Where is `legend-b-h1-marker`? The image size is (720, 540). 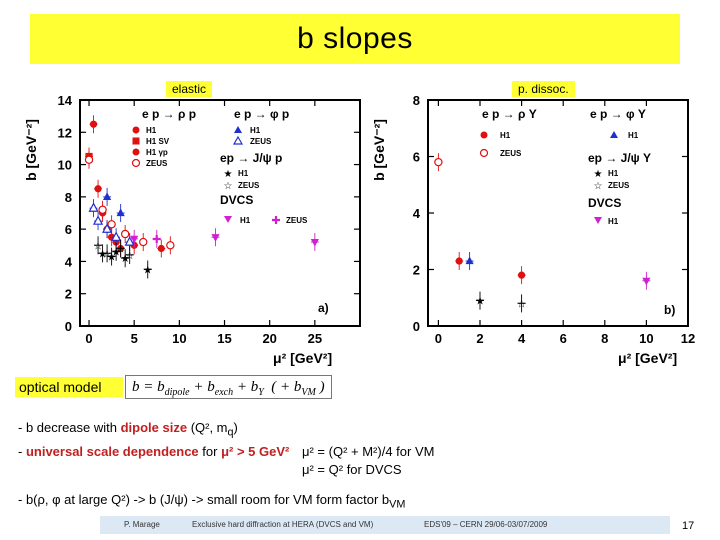
legend-b-h1-marker is located at coordinates (484, 135).